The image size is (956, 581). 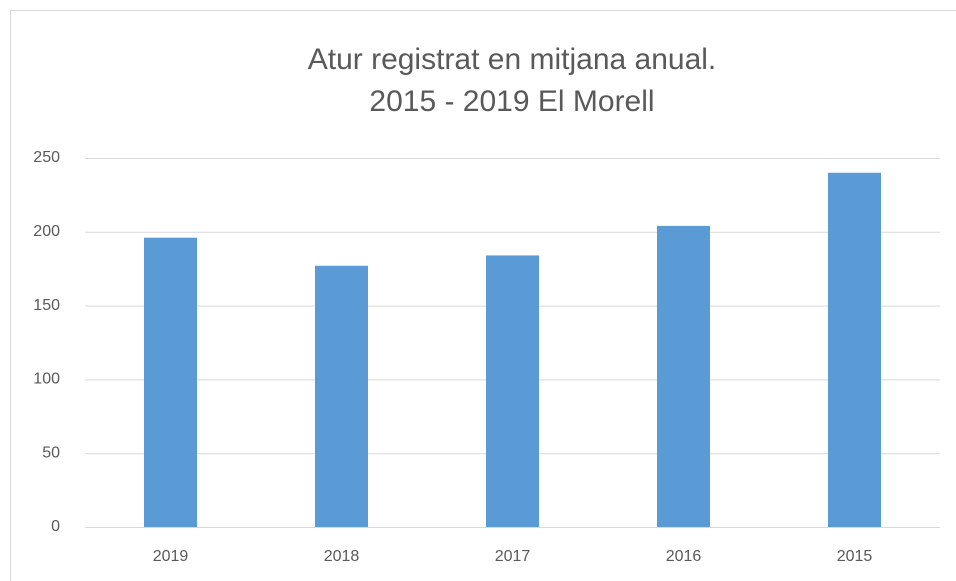 What do you see at coordinates (171, 556) in the screenshot?
I see `x-tick-label: 2019` at bounding box center [171, 556].